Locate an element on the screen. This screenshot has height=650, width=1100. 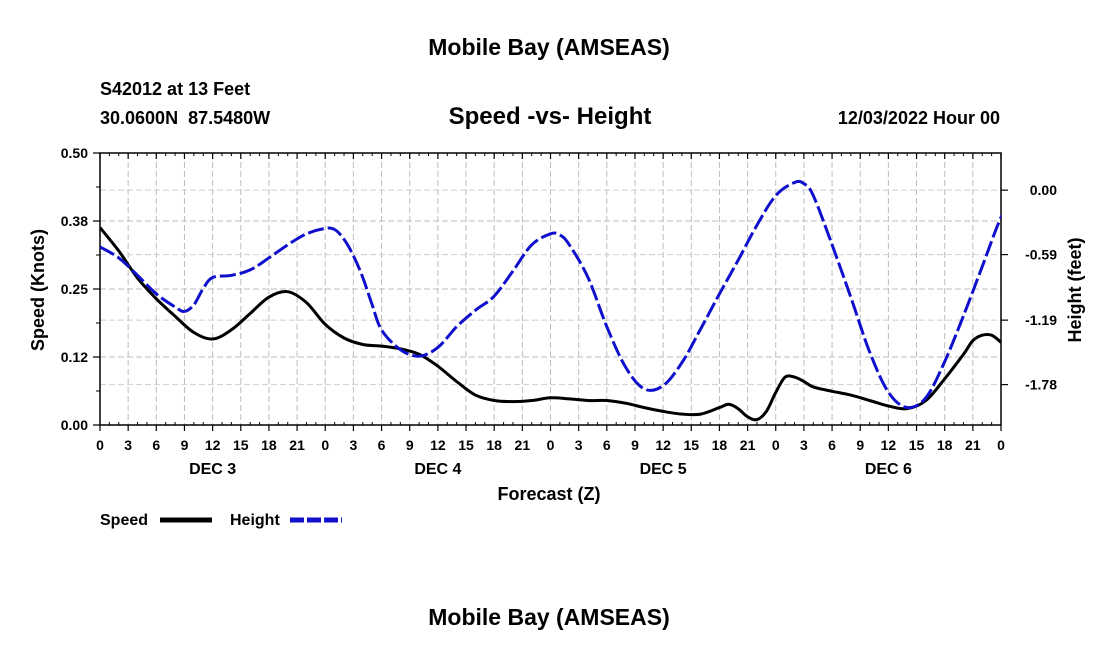
page-title: Mobile Bay (AMSEAS) is located at coordinates (549, 47).